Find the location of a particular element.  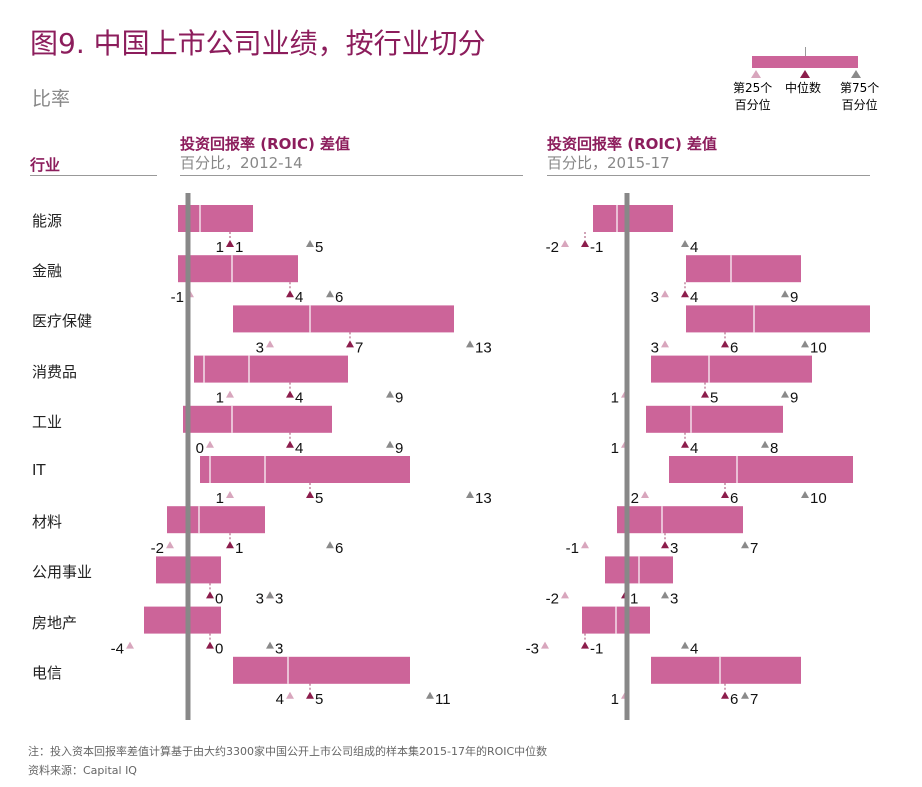

median-label: 0 is located at coordinates (219, 649).